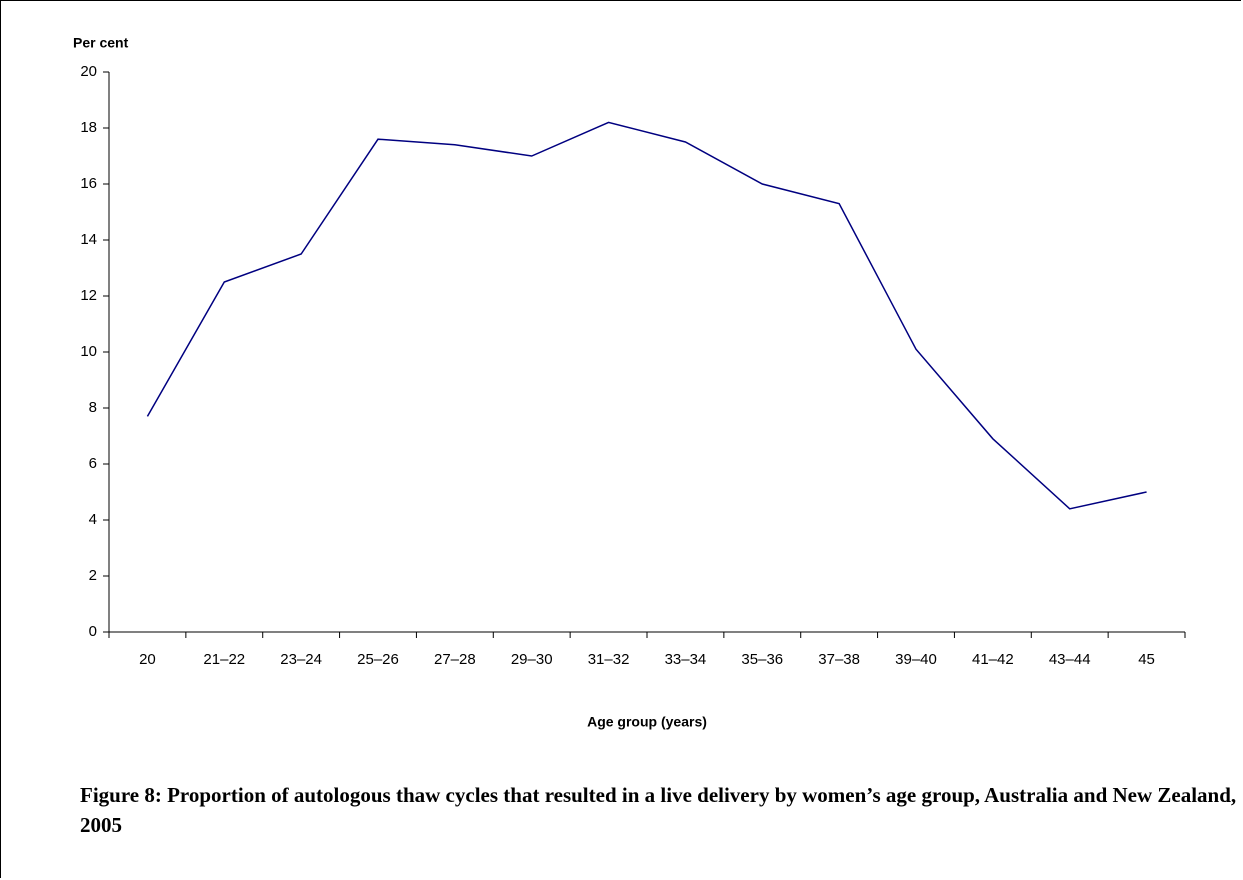 This screenshot has width=1243, height=880. I want to click on x-tick-label: 43–44, so click(1070, 659).